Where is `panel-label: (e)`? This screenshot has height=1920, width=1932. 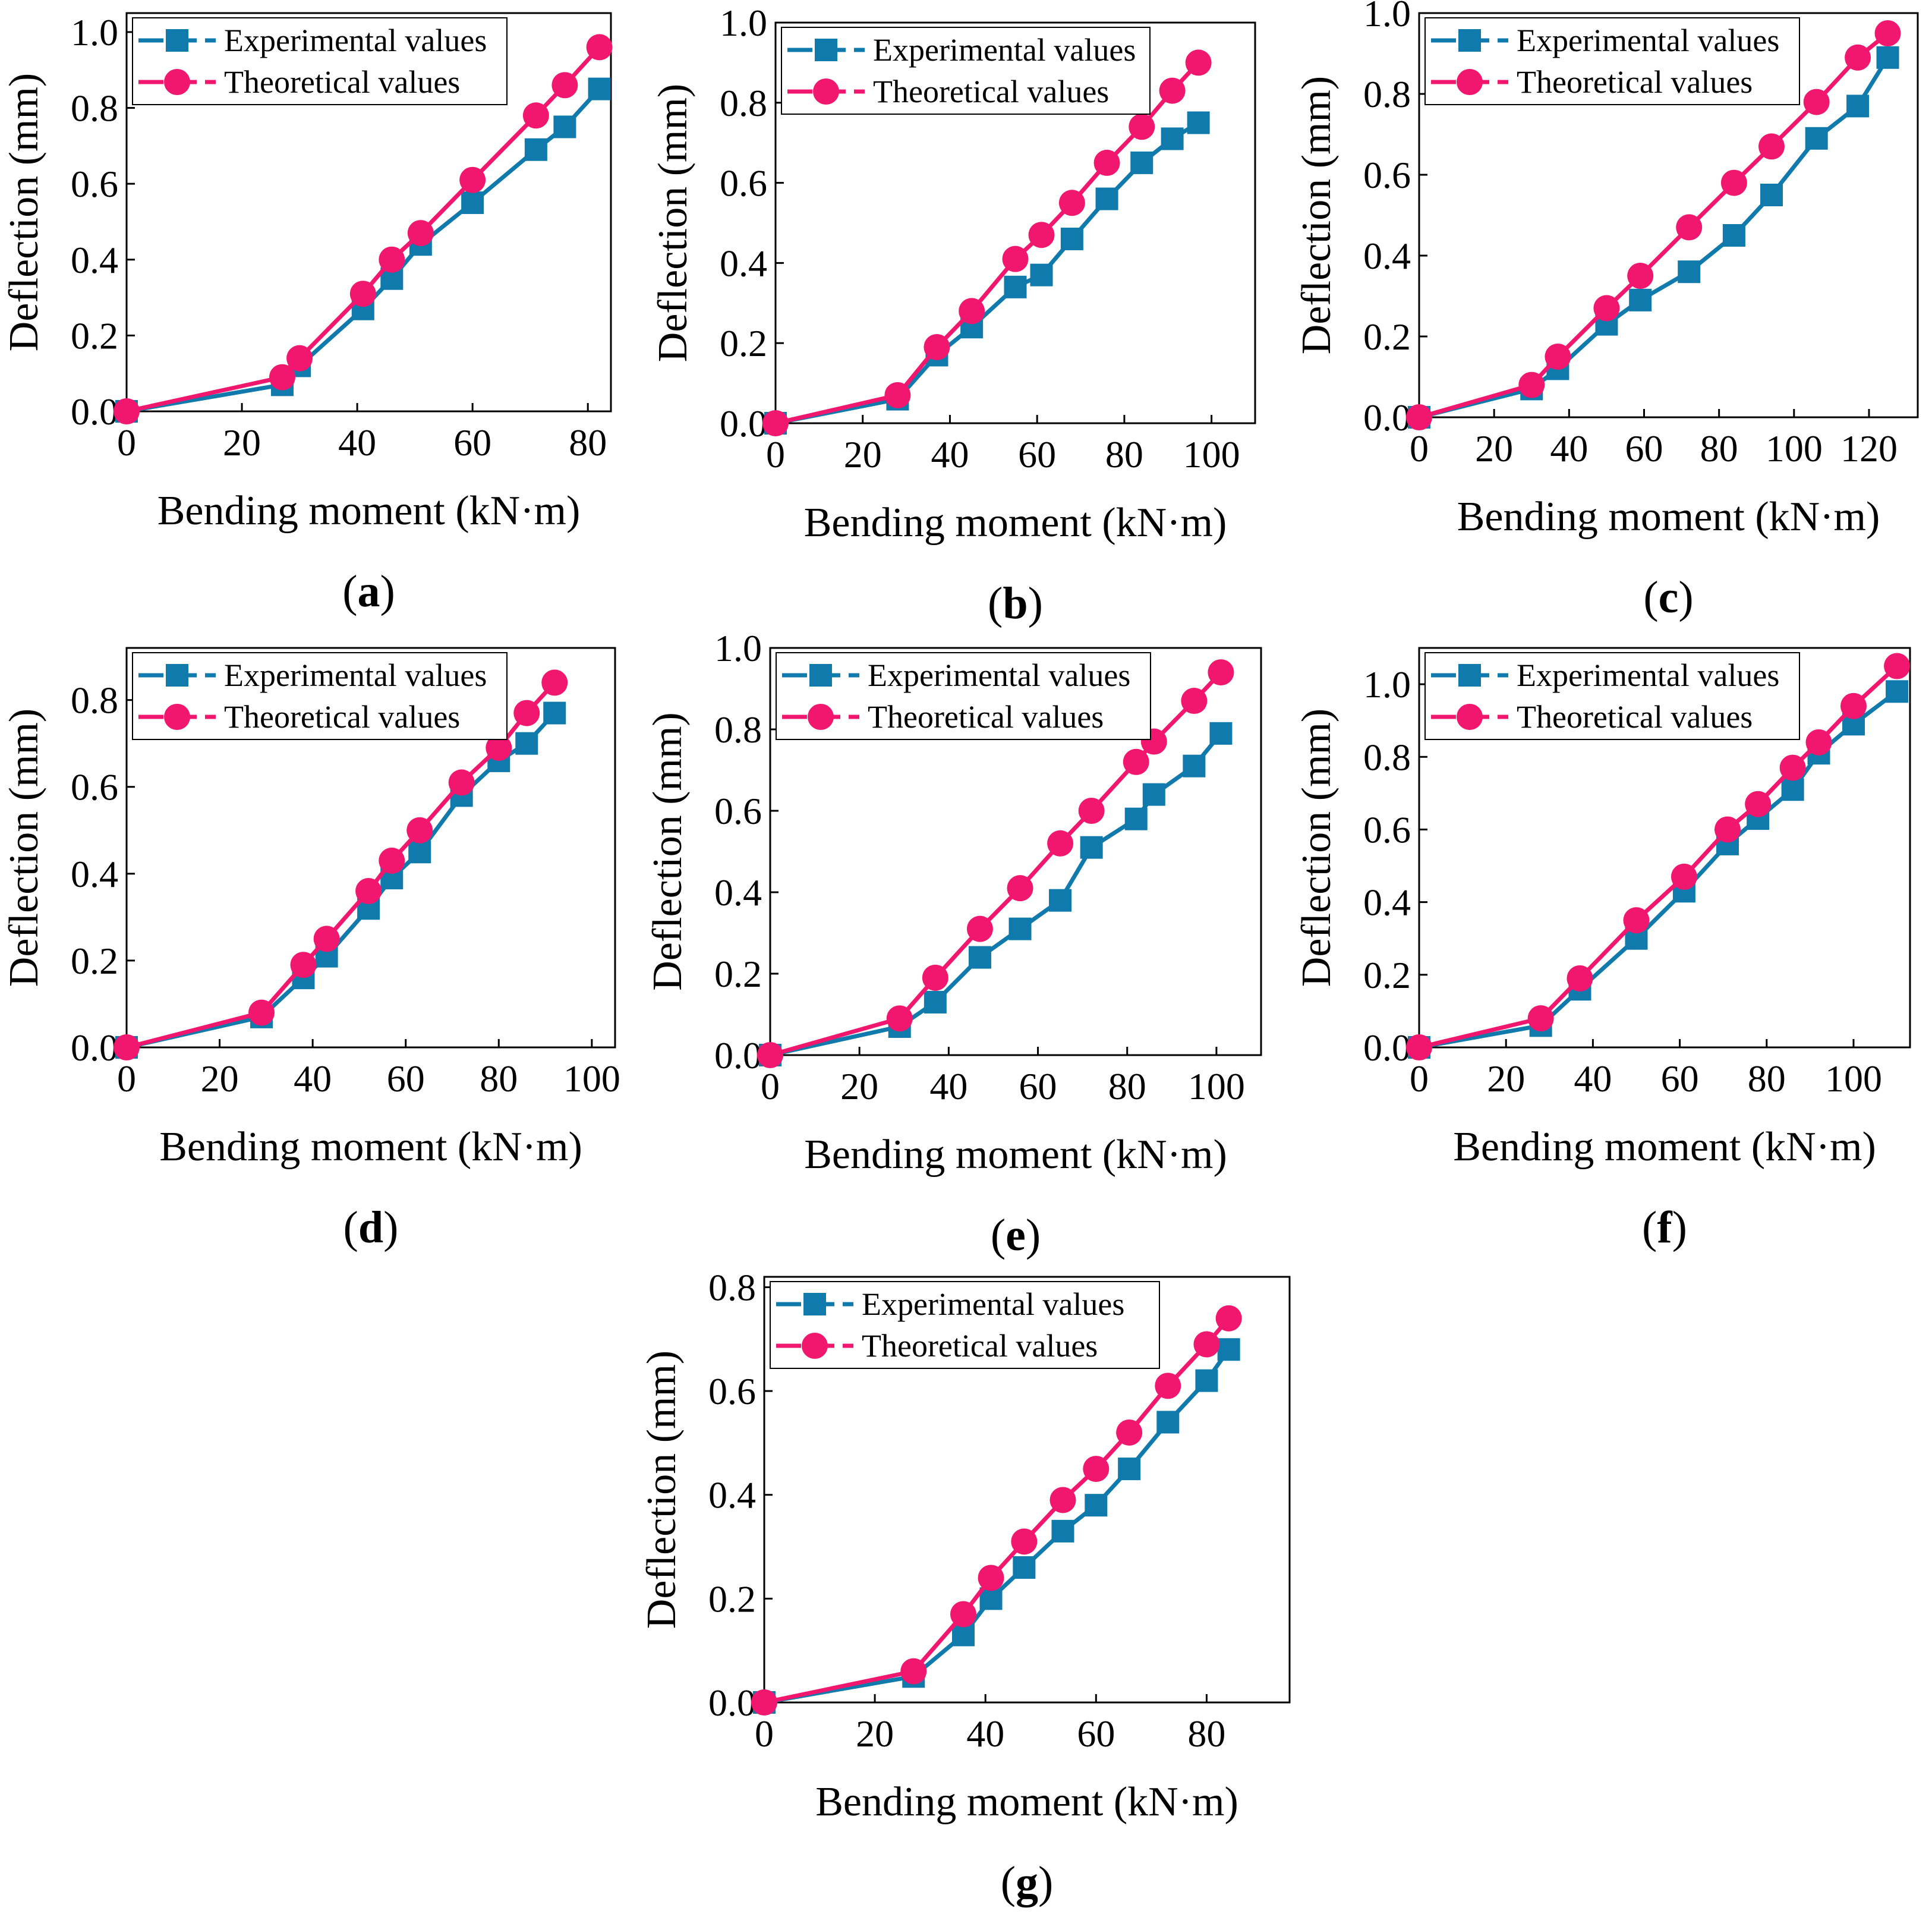 panel-label: (e) is located at coordinates (1016, 1235).